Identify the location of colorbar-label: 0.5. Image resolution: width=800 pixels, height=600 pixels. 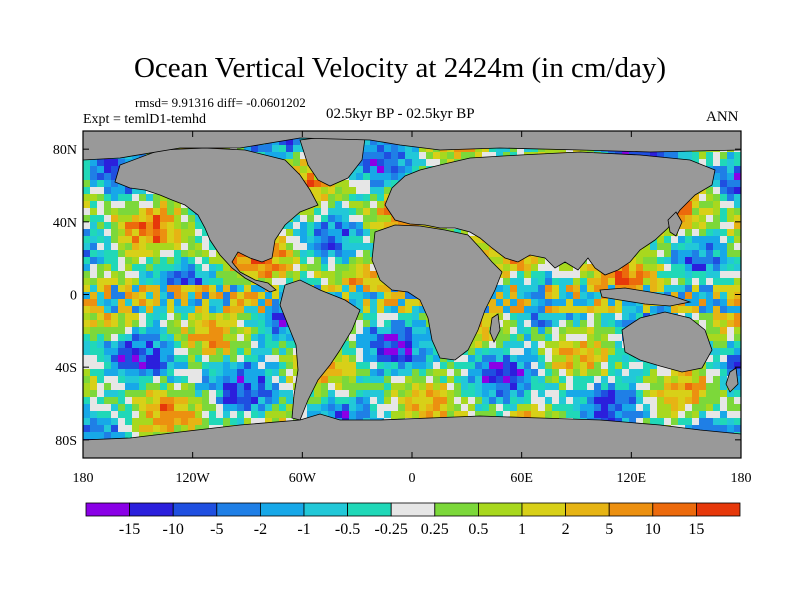
(478, 529).